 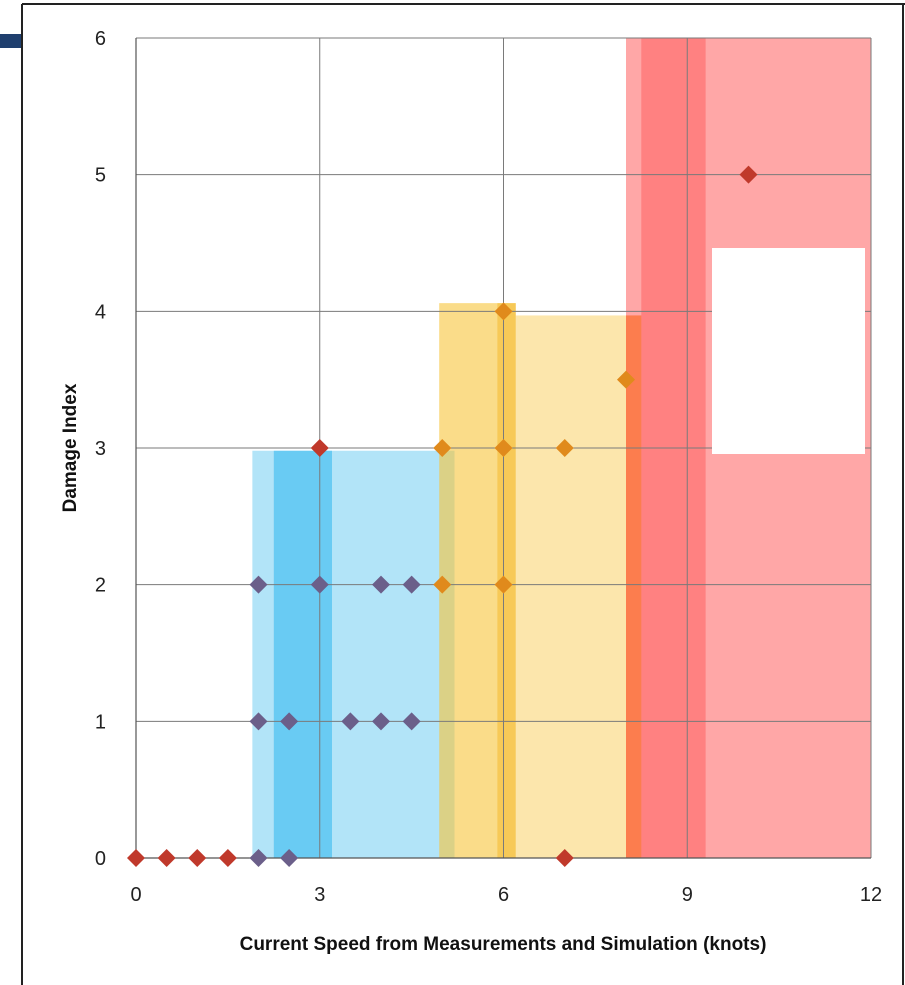 I want to click on x-tick-labels: 0 3 6 9 12, so click(x=506, y=895).